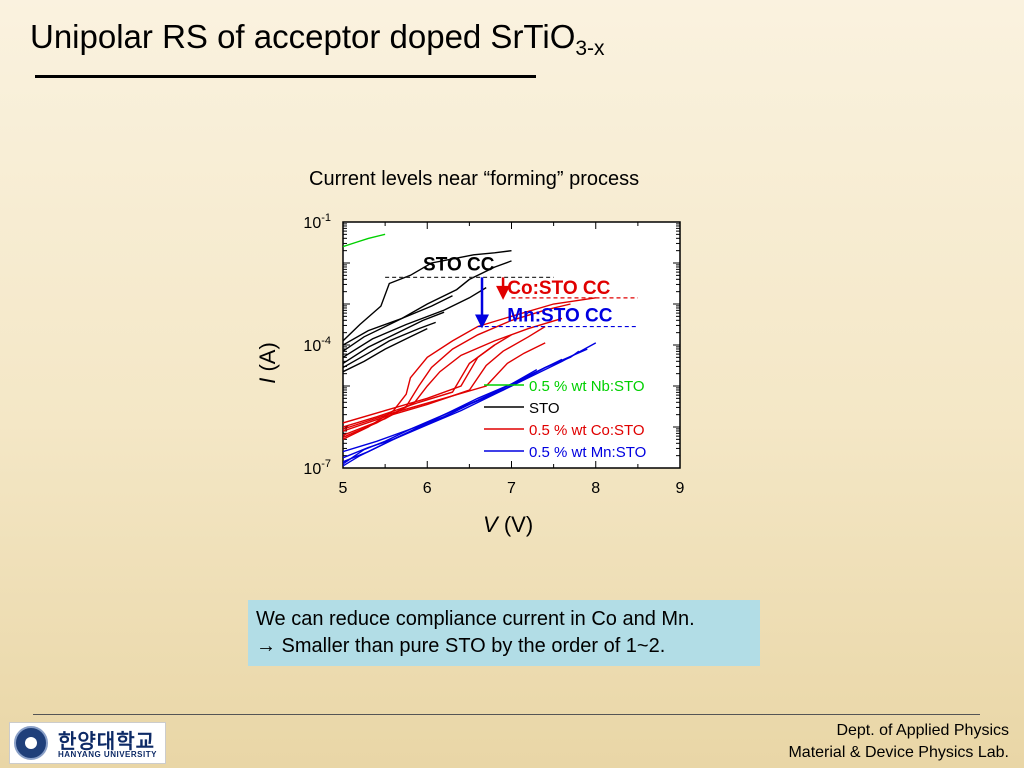 This screenshot has height=768, width=1024. What do you see at coordinates (587, 430) in the screenshot?
I see `legend-label: 0.5 % wt Co:STO` at bounding box center [587, 430].